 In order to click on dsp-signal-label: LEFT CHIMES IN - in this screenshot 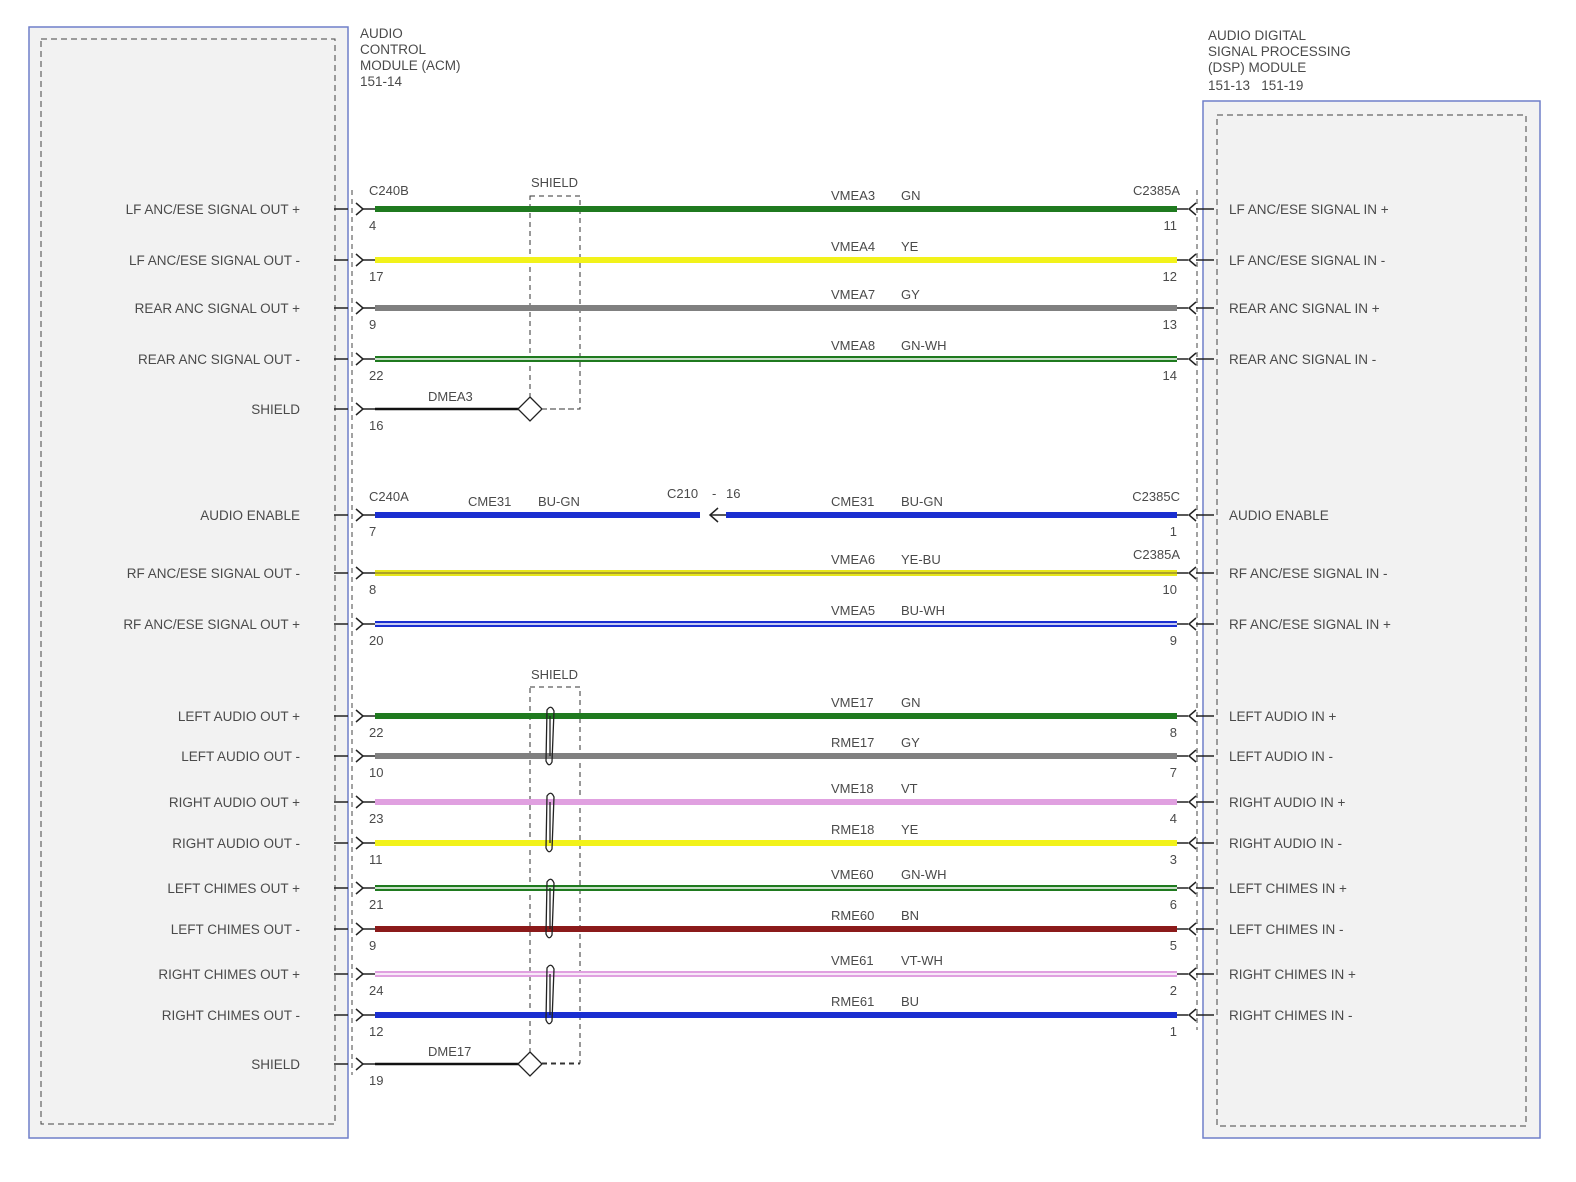, I will do `click(1286, 929)`.